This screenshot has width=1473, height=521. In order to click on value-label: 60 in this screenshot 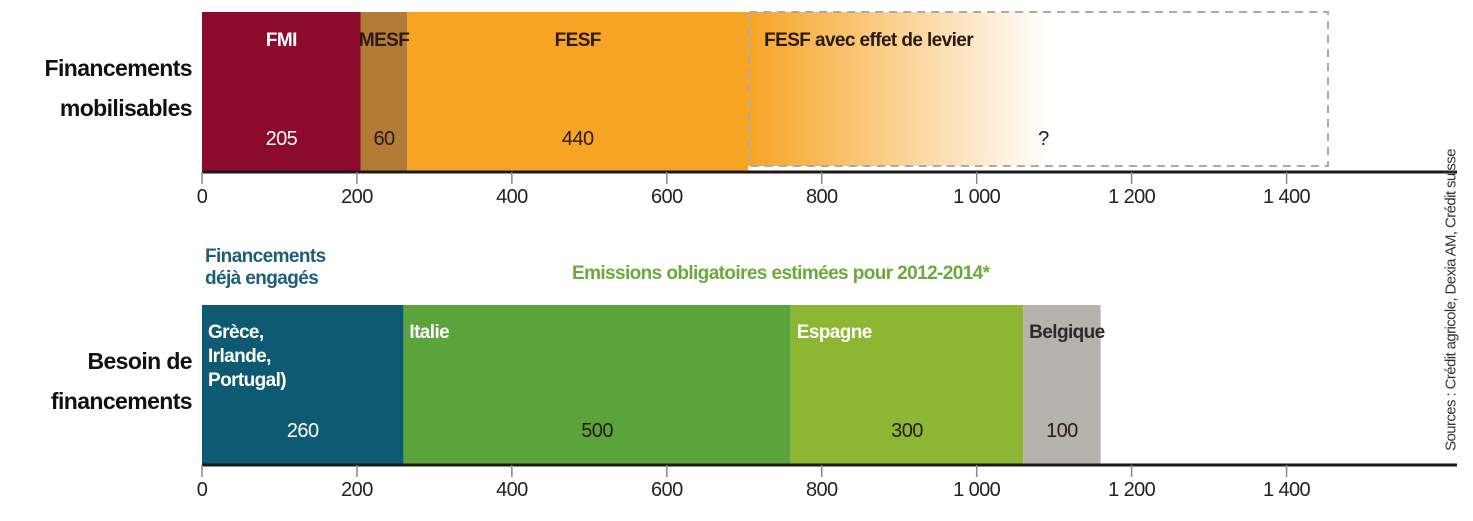, I will do `click(384, 139)`.